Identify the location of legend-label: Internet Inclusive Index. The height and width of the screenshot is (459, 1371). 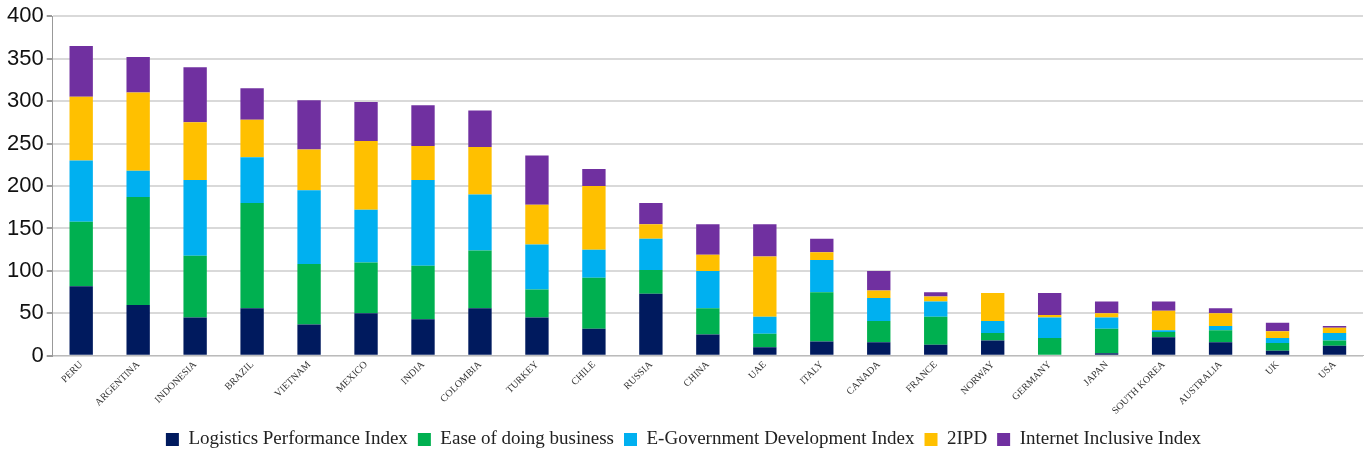
(1110, 438).